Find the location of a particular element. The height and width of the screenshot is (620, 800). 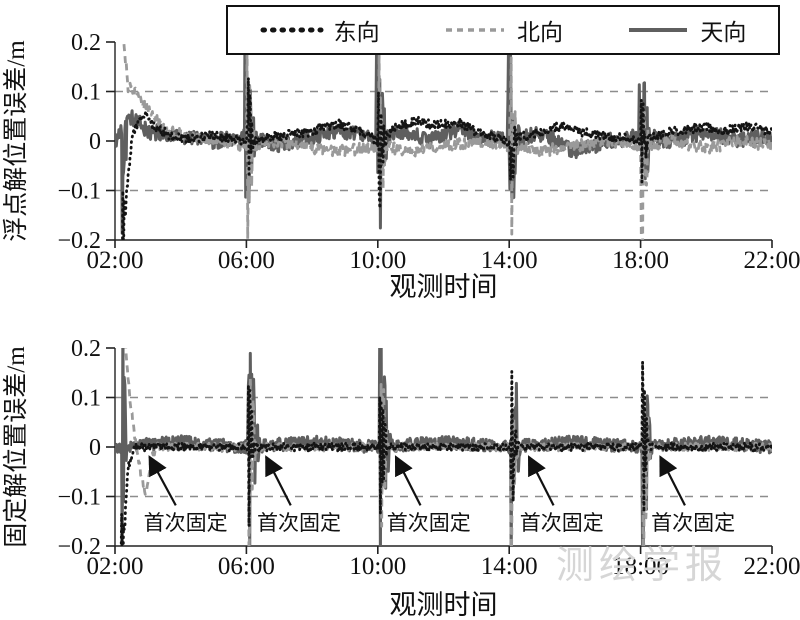

north-line-sample-icon is located at coordinates (474, 30).